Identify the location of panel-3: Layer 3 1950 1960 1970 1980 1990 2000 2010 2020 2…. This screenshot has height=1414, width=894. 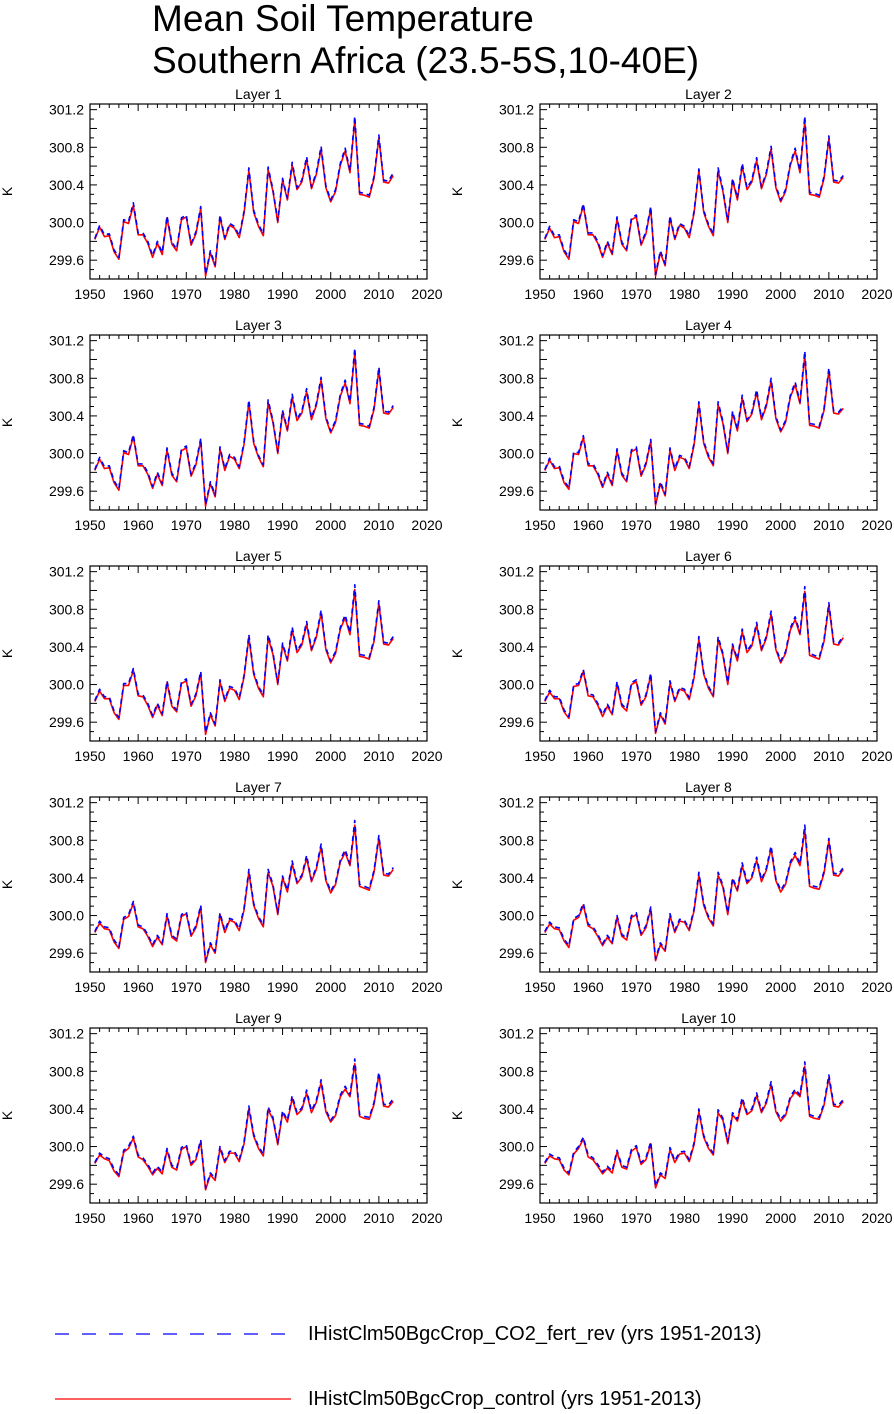
(221, 425).